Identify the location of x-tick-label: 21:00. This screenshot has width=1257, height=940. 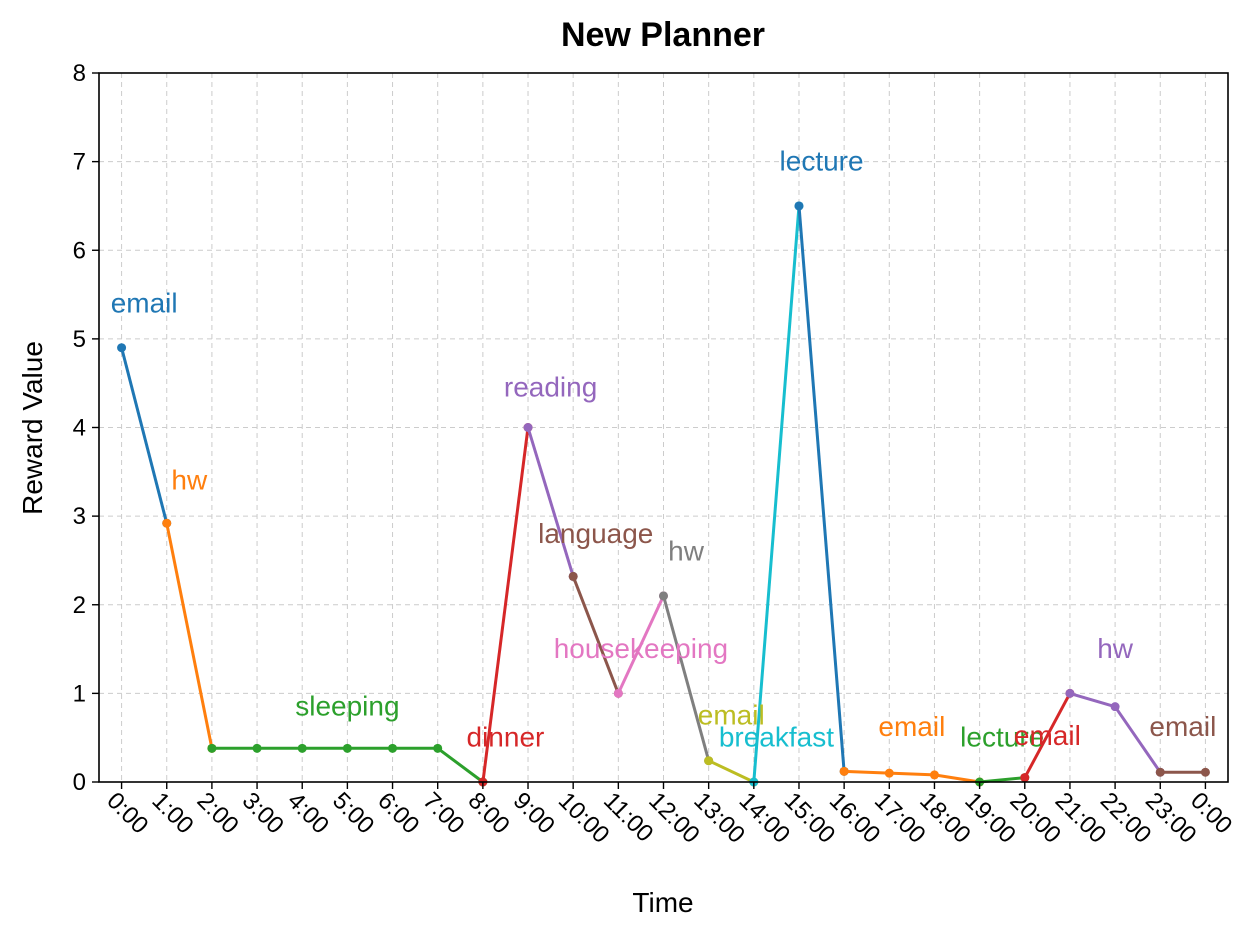
(1081, 818).